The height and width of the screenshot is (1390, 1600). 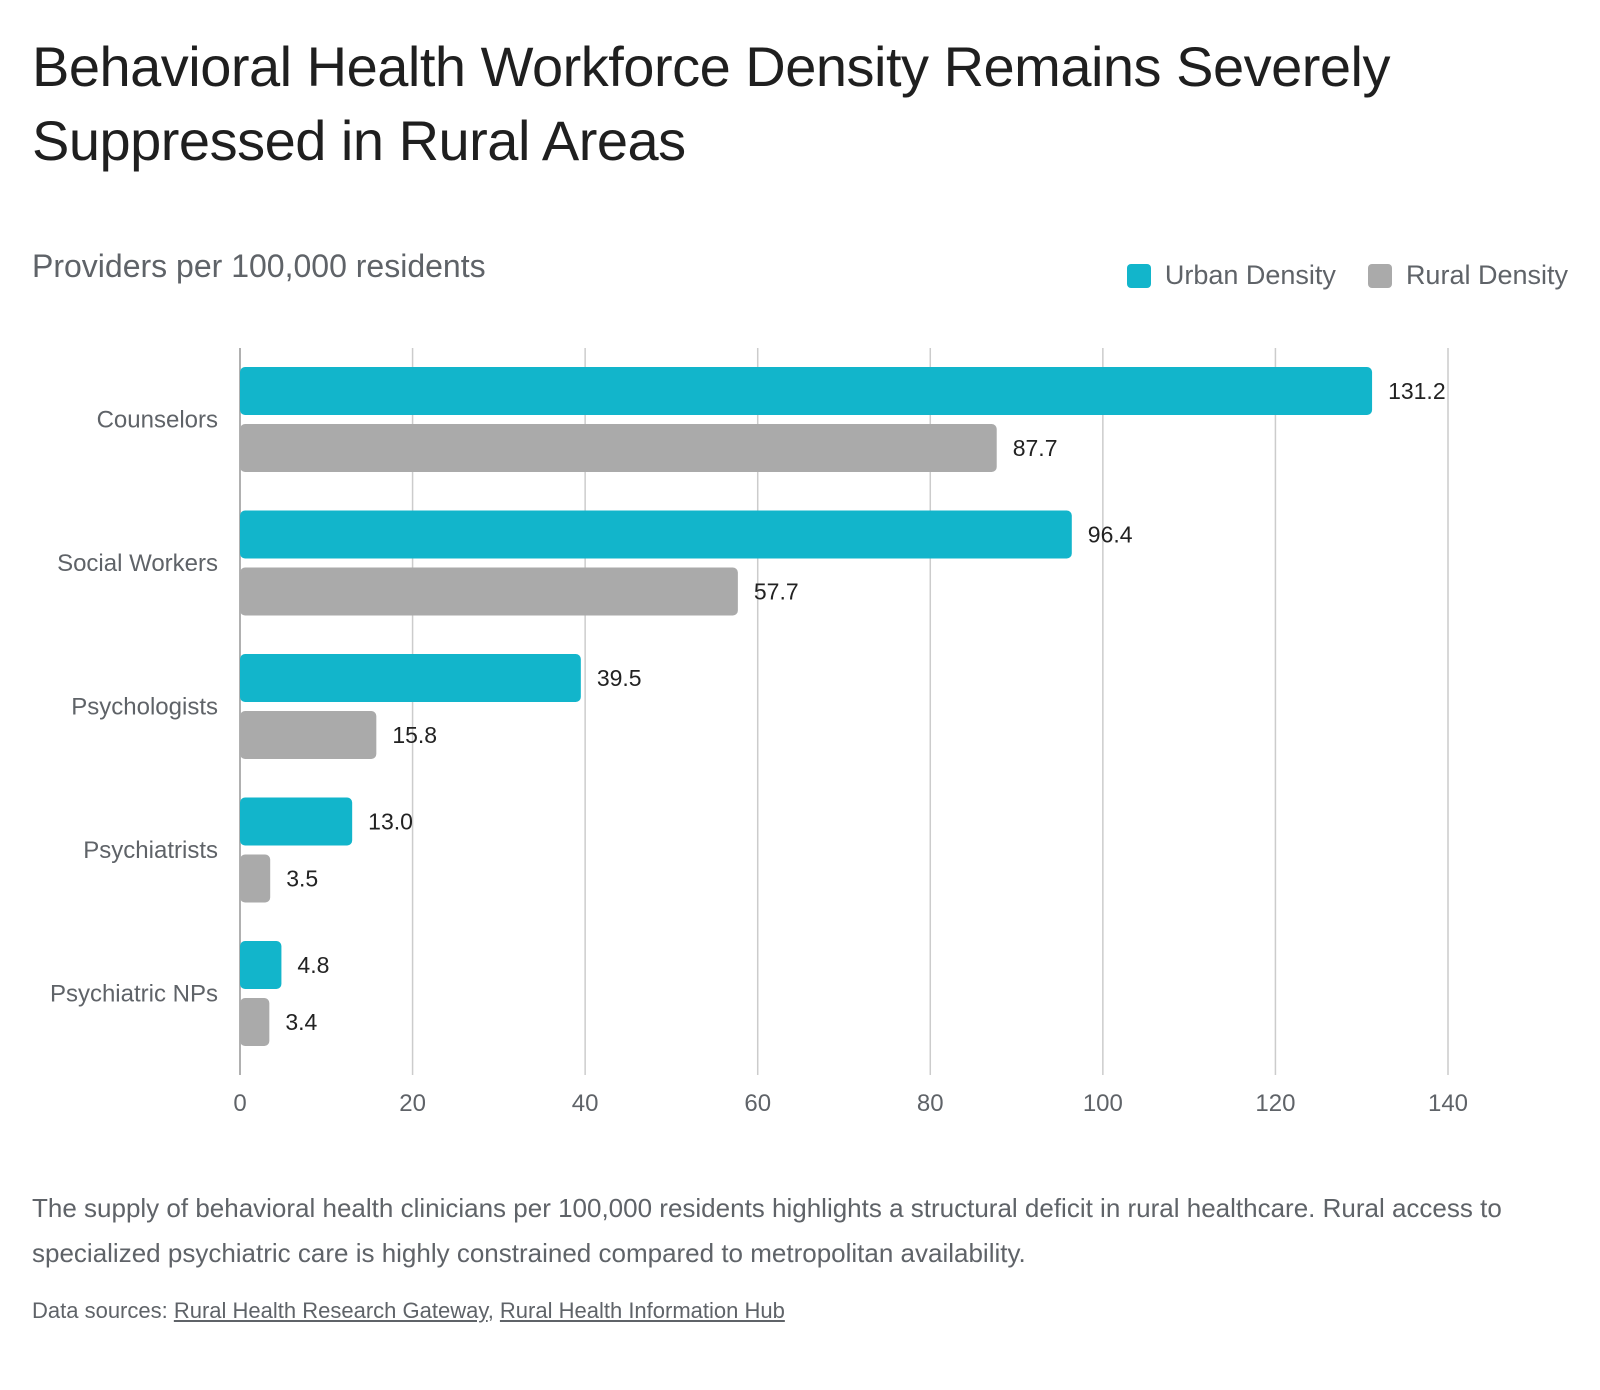 I want to click on data-label: 3.5, so click(x=302, y=879).